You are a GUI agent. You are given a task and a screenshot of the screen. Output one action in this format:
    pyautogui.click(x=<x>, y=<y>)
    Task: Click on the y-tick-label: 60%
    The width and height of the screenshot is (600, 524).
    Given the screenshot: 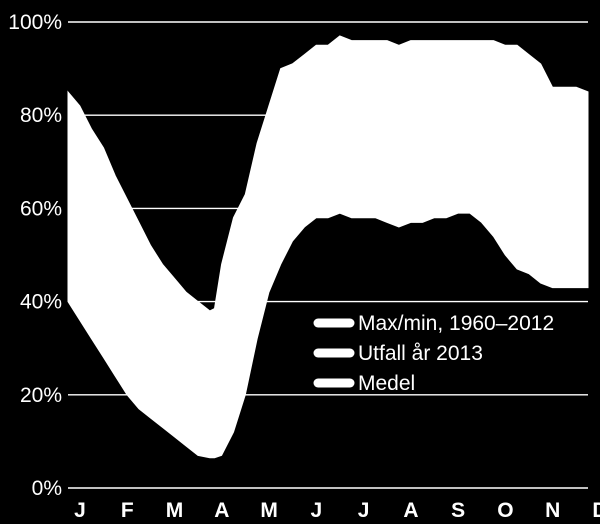 What is the action you would take?
    pyautogui.click(x=41, y=208)
    